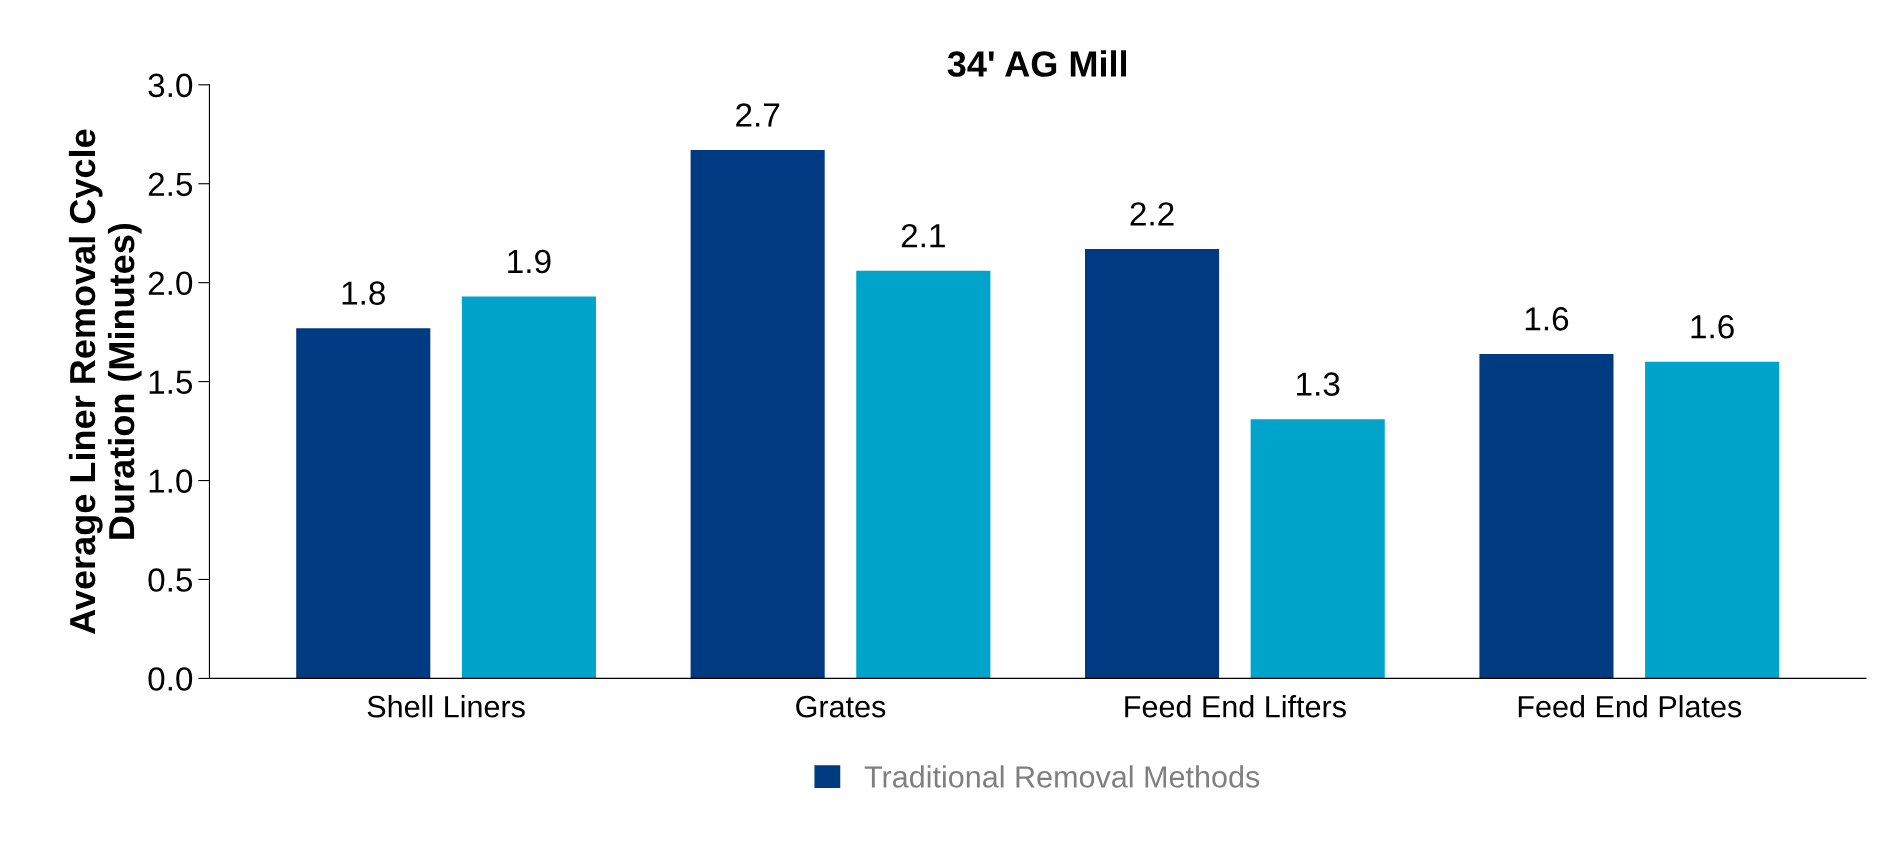 The height and width of the screenshot is (848, 1904). Describe the element at coordinates (1062, 776) in the screenshot. I see `legend-label: Traditional Removal Methods` at that location.